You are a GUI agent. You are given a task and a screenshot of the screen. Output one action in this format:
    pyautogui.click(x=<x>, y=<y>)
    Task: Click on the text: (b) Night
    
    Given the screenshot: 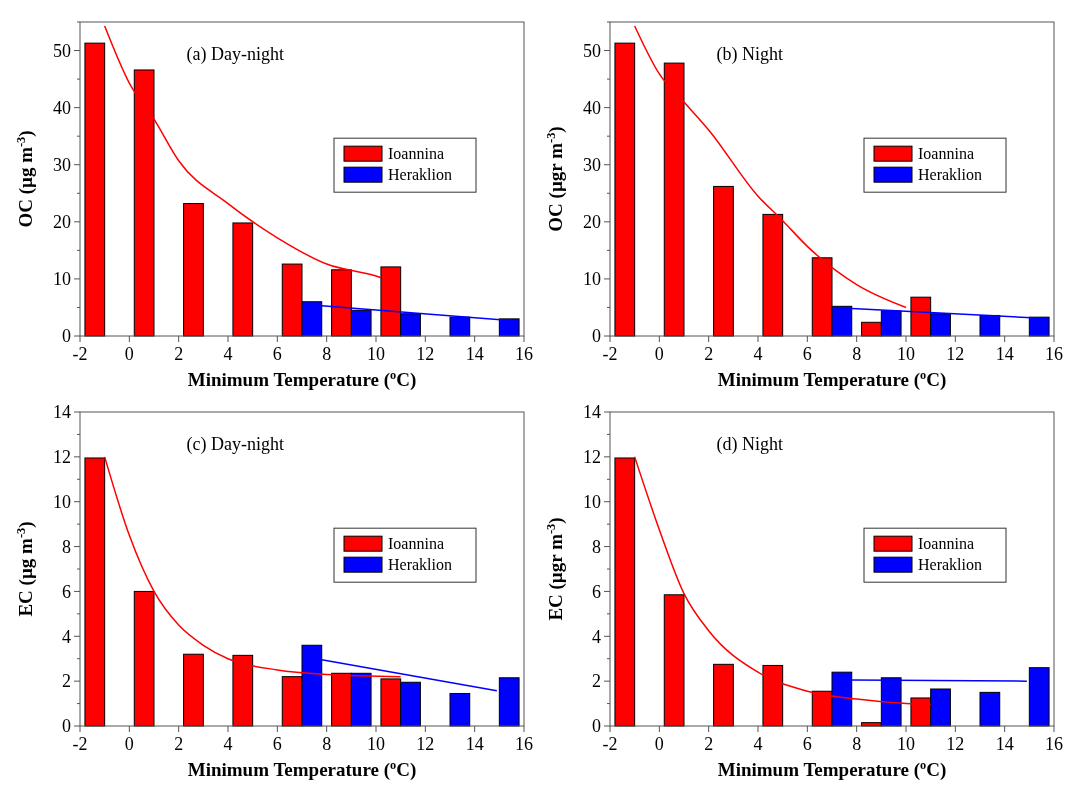 What is the action you would take?
    pyautogui.click(x=750, y=54)
    